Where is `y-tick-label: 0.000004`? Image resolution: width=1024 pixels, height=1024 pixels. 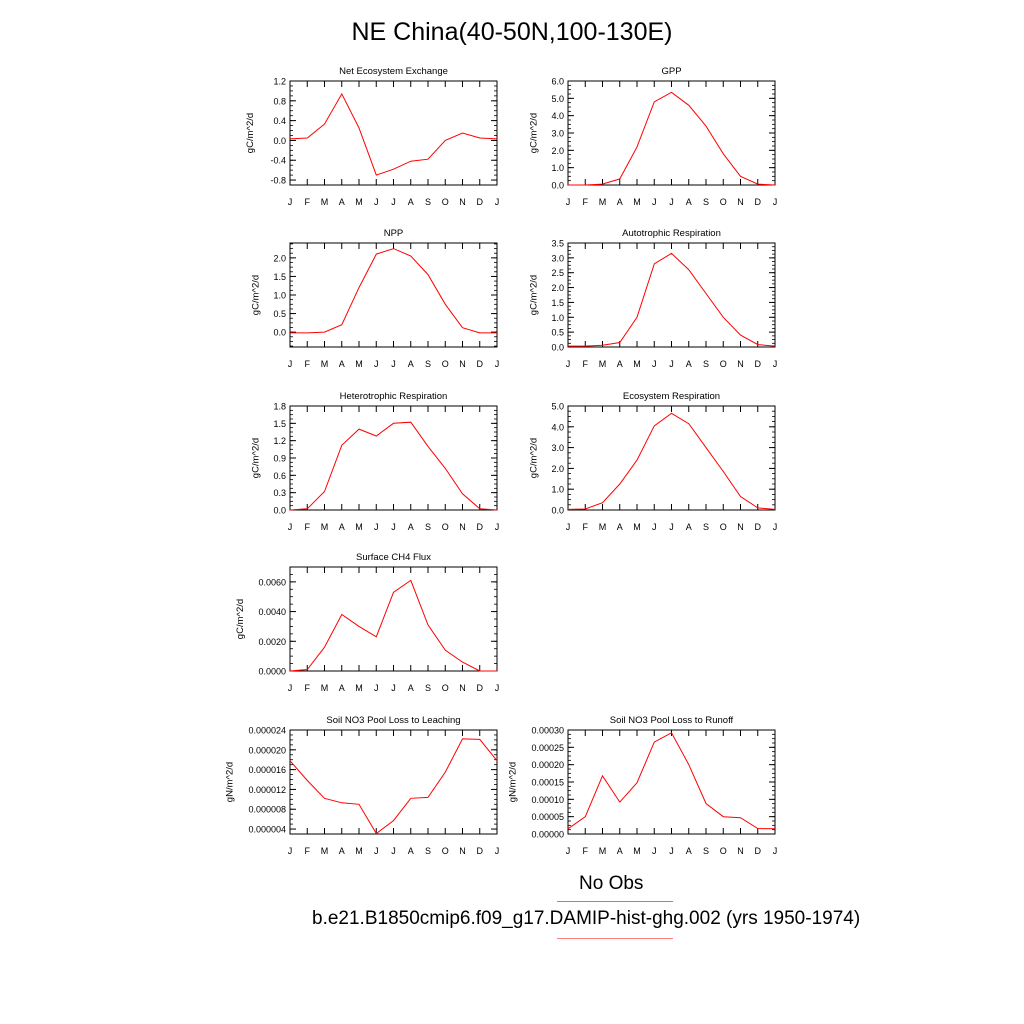
y-tick-label: 0.000004 is located at coordinates (267, 830).